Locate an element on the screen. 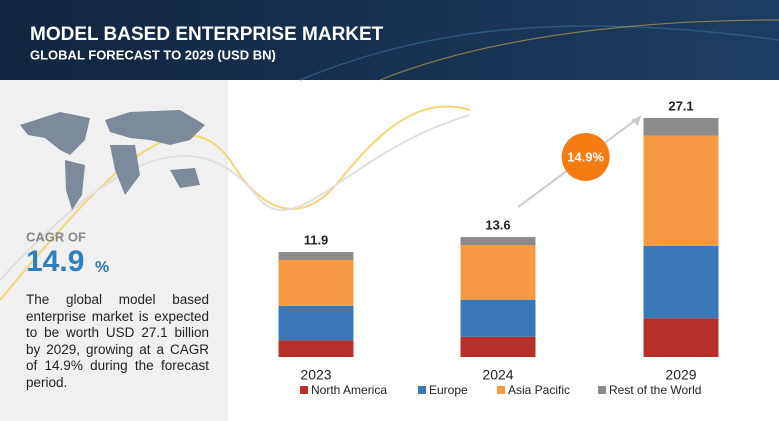 This screenshot has width=779, height=421. legend-label: Rest of the World is located at coordinates (655, 390).